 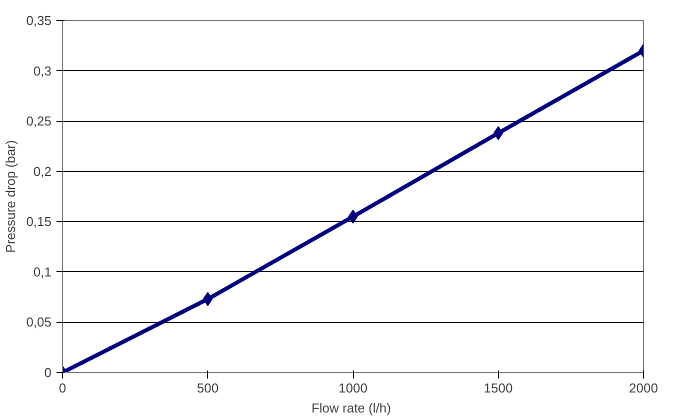 I want to click on x-tick-label: 500, so click(x=207, y=388).